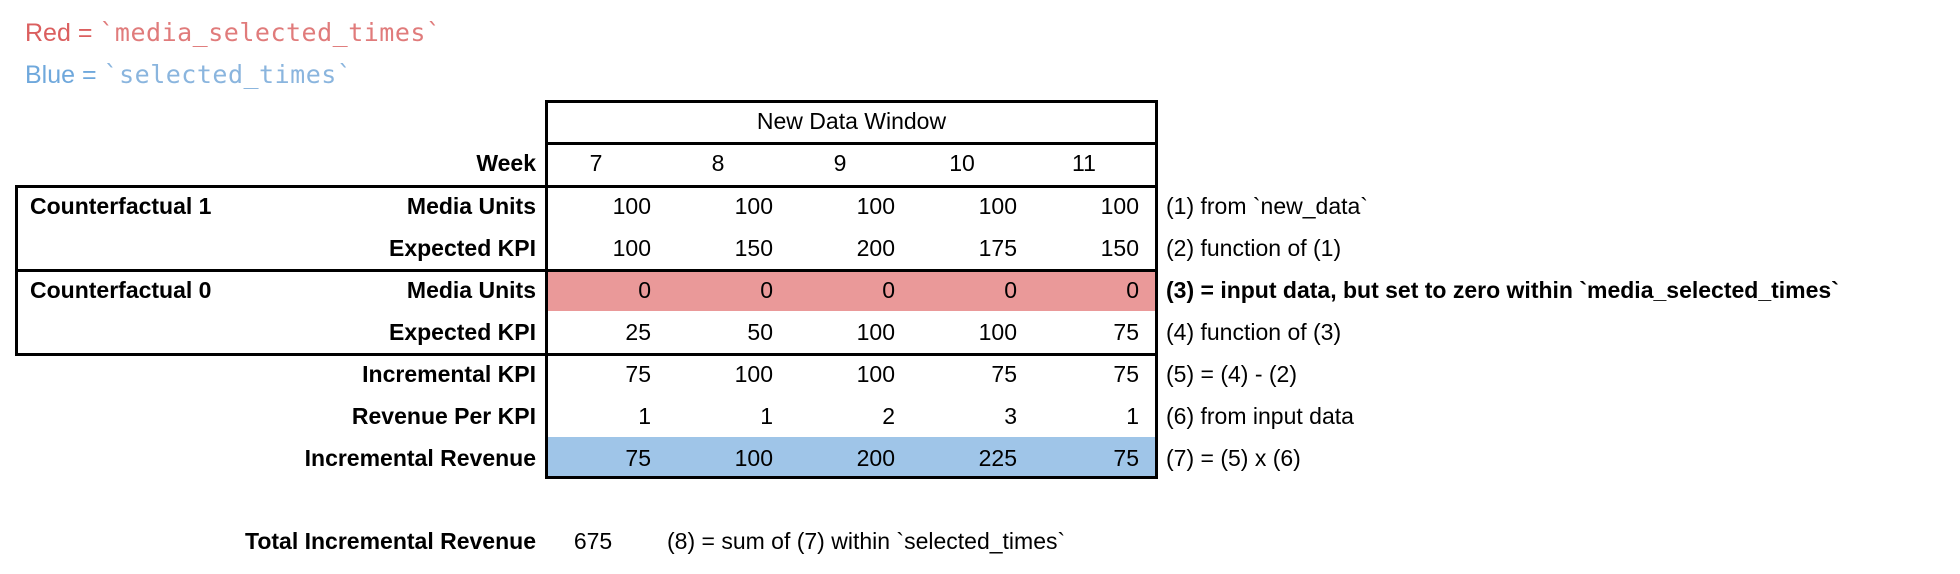 The image size is (1960, 574). I want to click on legend-blue-line: Blue = `selected_times`, so click(188, 75).